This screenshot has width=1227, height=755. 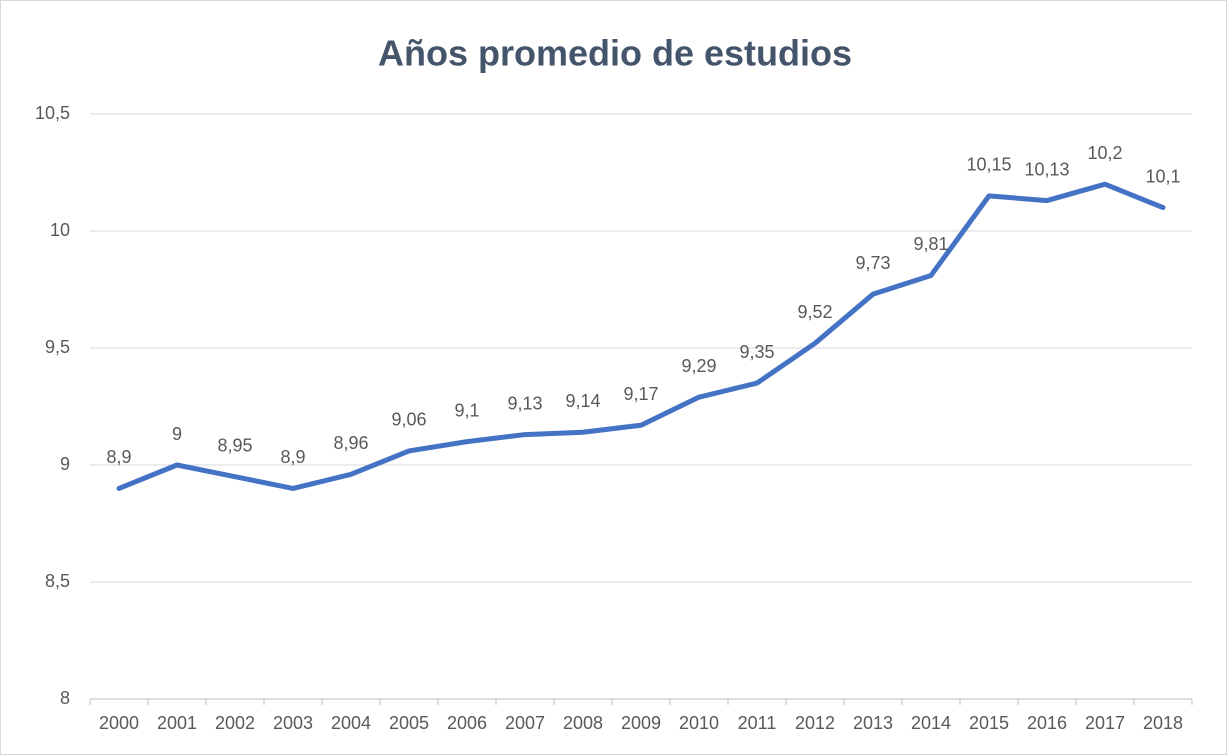 What do you see at coordinates (119, 723) in the screenshot?
I see `x-tick-label: 2000` at bounding box center [119, 723].